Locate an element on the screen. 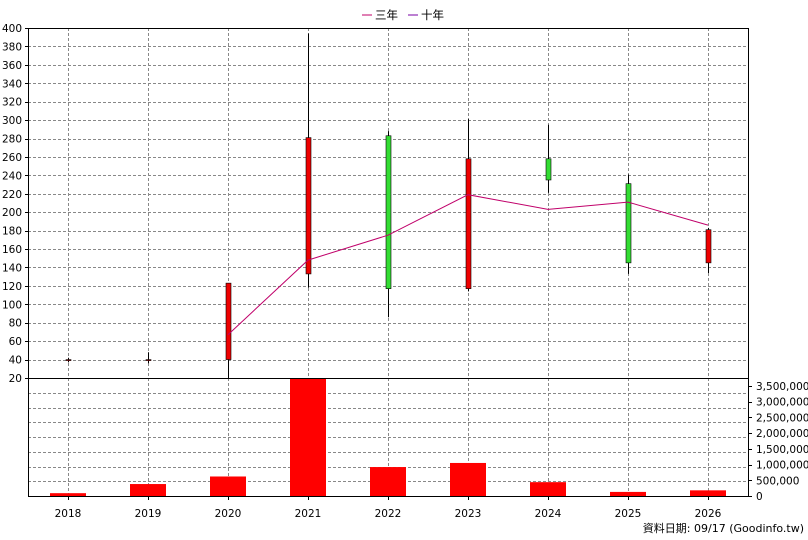  price-tick-label: 400 is located at coordinates (12, 29).